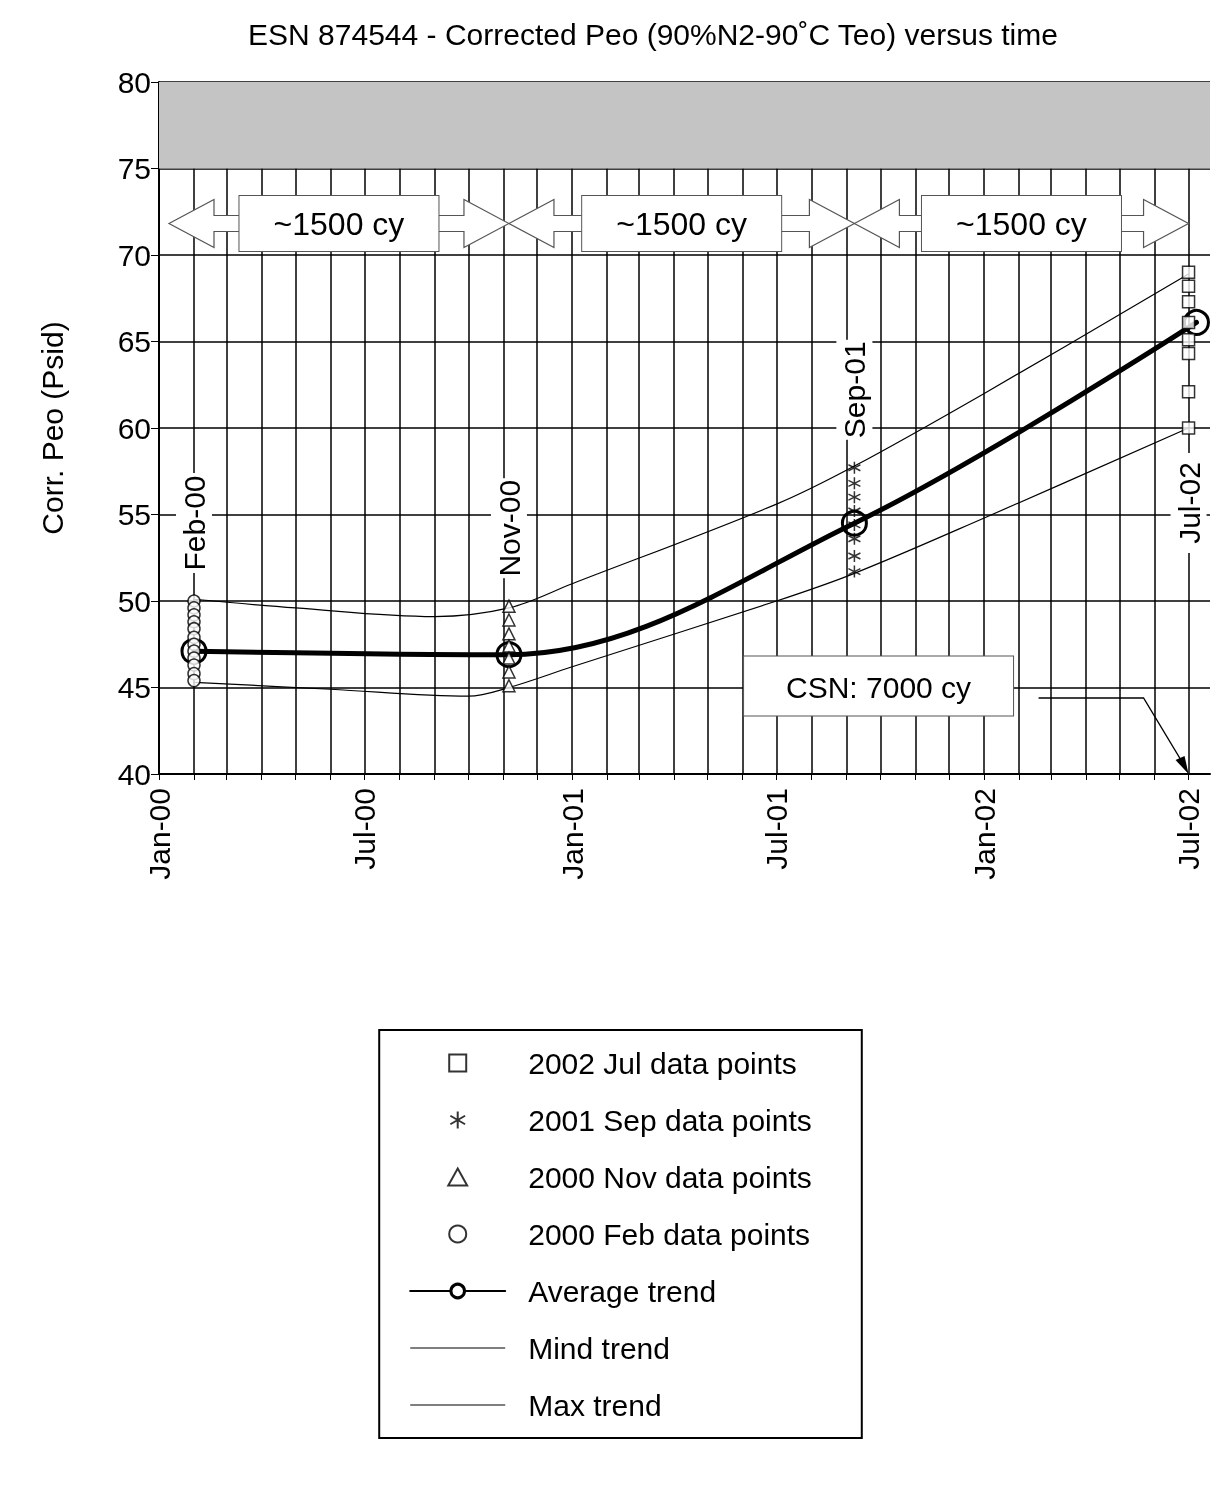  What do you see at coordinates (670, 1120) in the screenshot?
I see `legend-label: 2001 Sep data points` at bounding box center [670, 1120].